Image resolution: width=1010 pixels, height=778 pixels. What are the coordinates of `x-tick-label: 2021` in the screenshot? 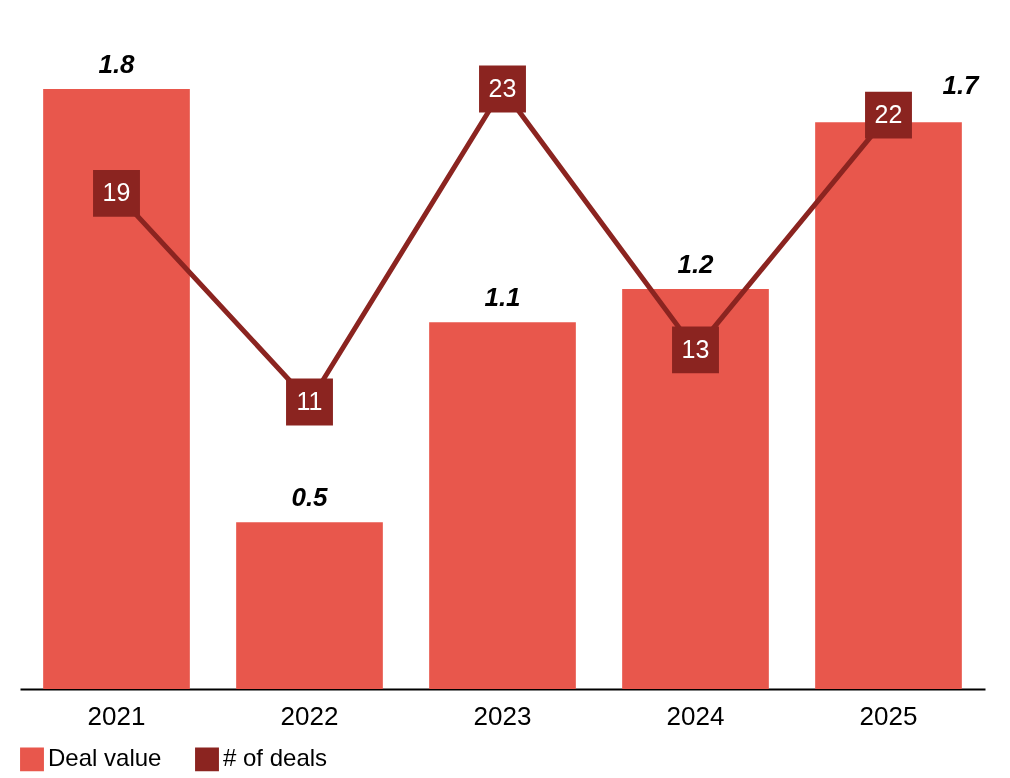 It's located at (116, 715).